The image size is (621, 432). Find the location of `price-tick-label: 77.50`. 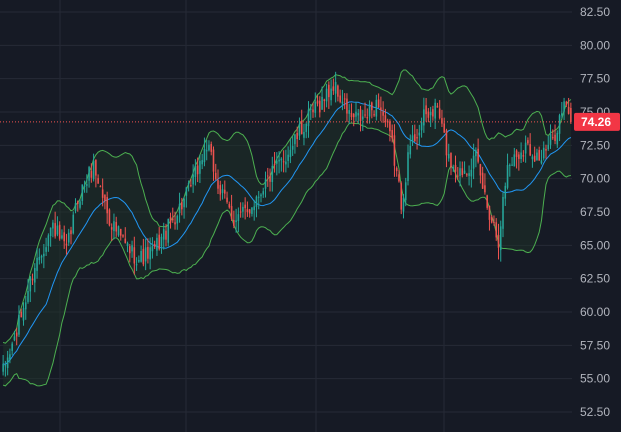

price-tick-label: 77.50 is located at coordinates (595, 79).